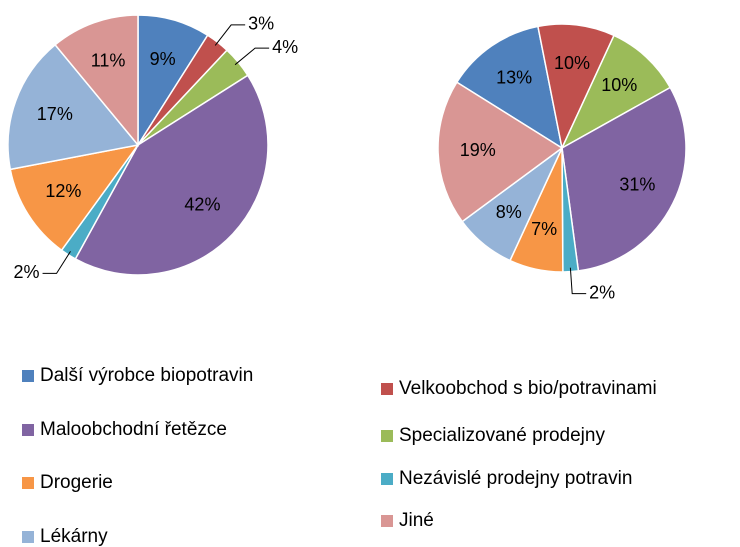  Describe the element at coordinates (416, 520) in the screenshot. I see `legend-label: Jiné` at that location.